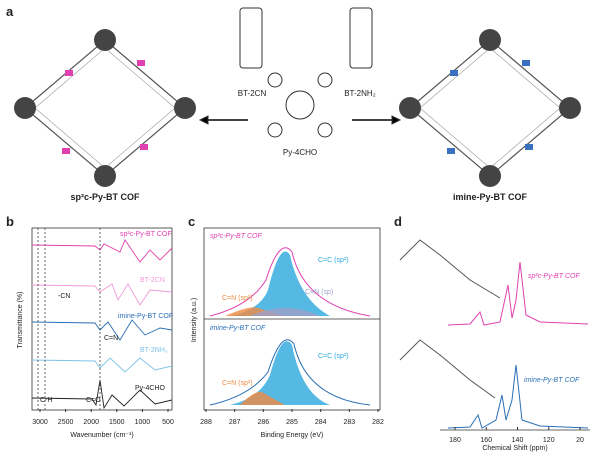 This screenshot has width=592, height=475. I want to click on product-label: sp²c-Py-BT COF, so click(105, 197).